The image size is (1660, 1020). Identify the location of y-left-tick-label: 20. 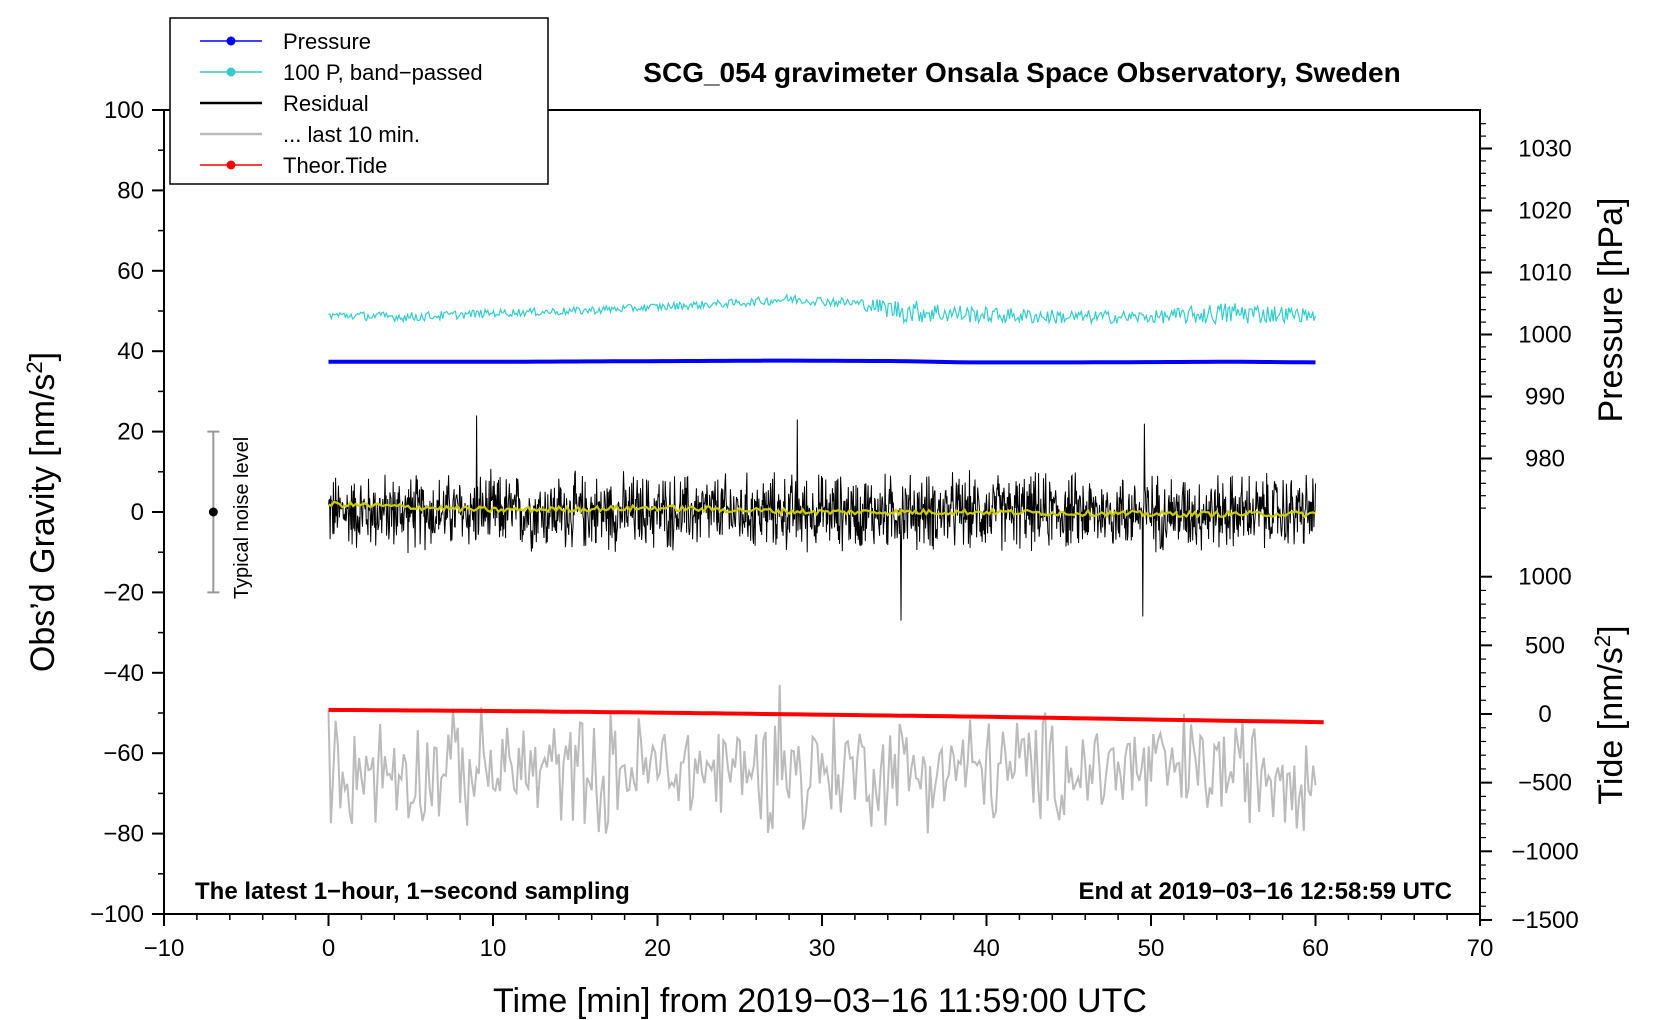
(130, 432).